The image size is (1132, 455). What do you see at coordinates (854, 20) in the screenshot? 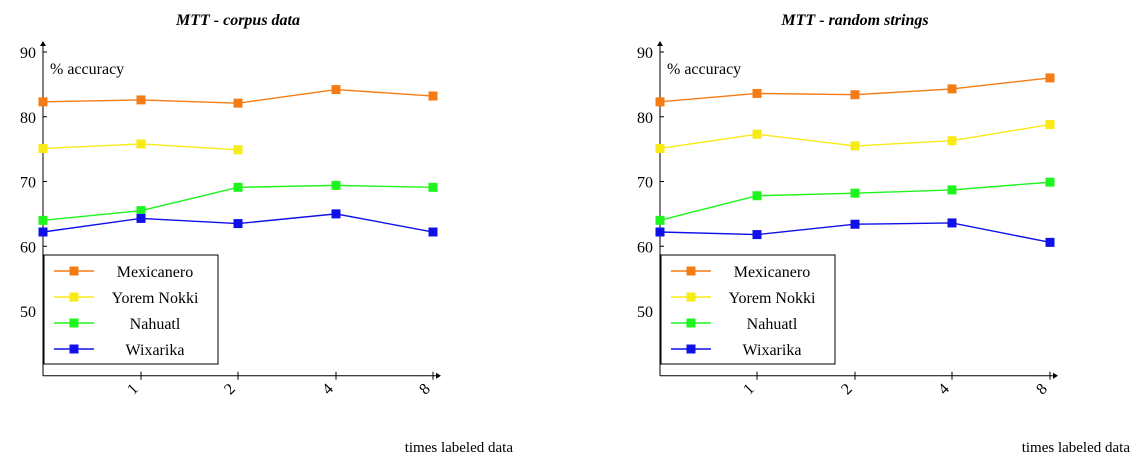
I see `chart-title: MTT - random strings` at bounding box center [854, 20].